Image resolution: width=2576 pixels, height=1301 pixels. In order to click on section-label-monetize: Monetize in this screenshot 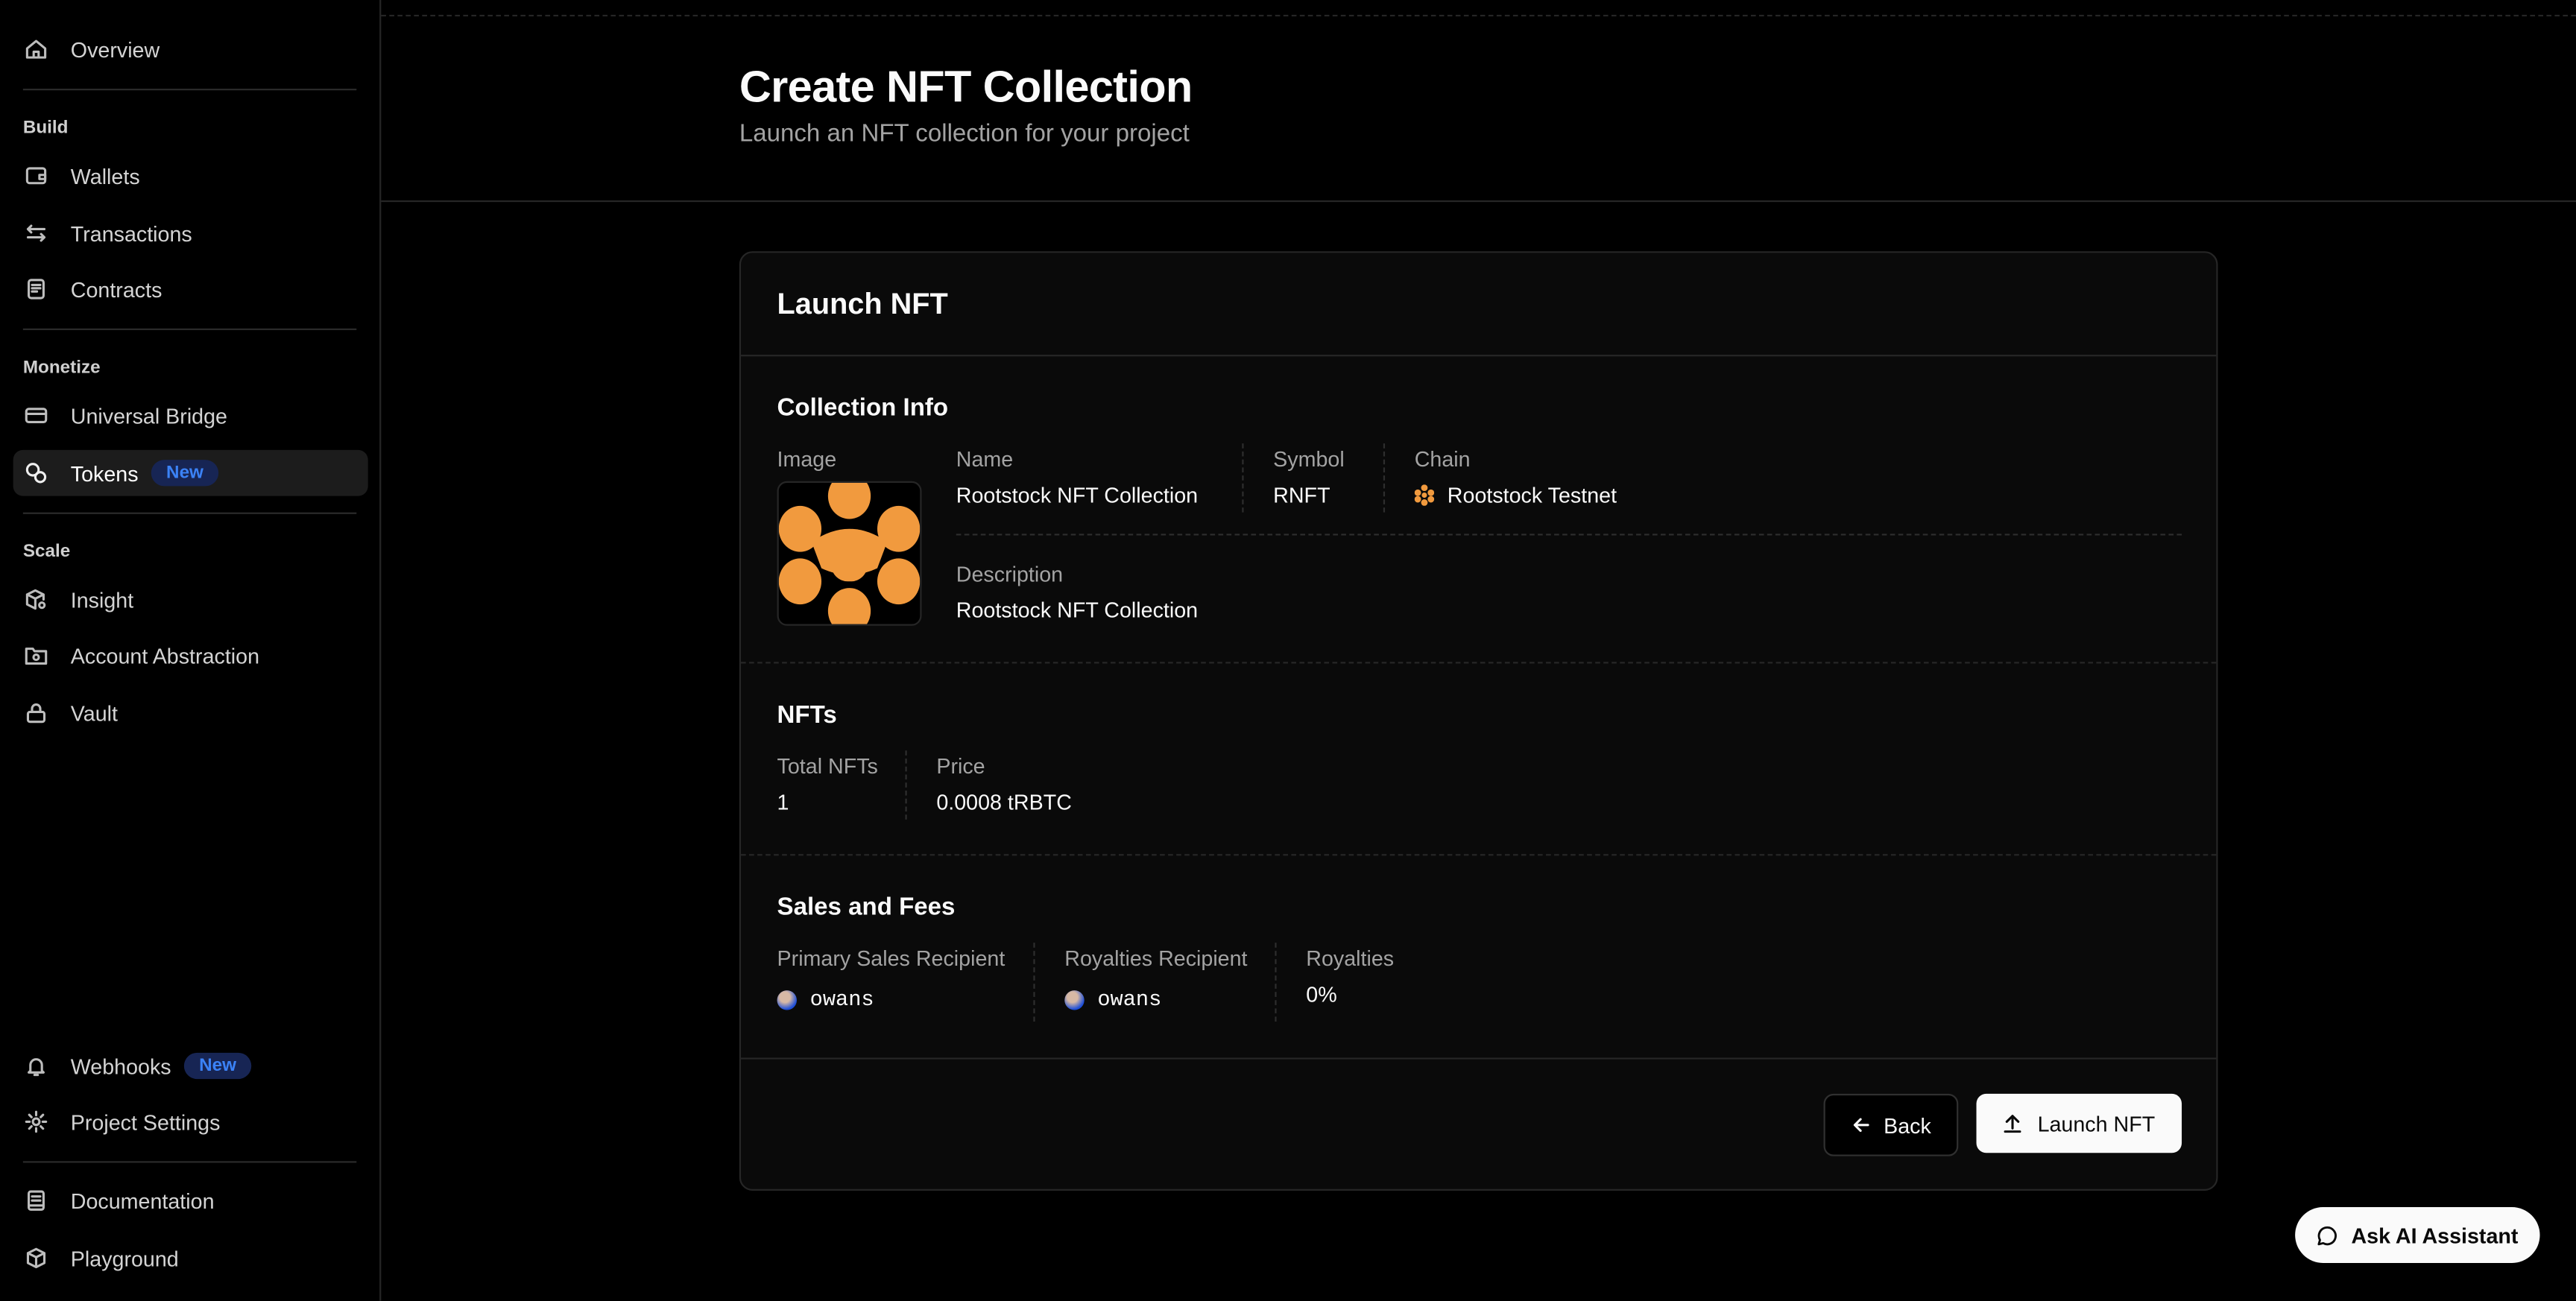, I will do `click(62, 368)`.